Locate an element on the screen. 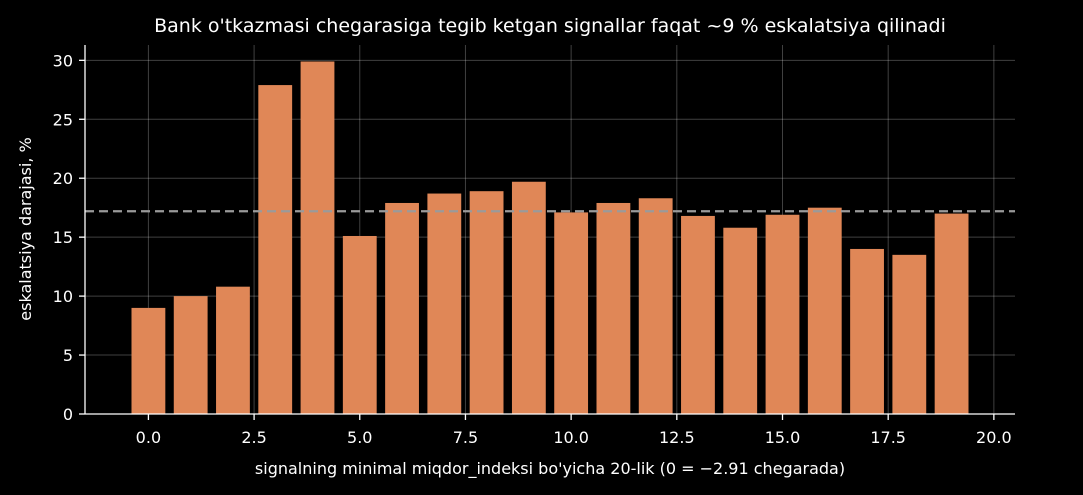  x-tick-label: 5.0 is located at coordinates (359, 437).